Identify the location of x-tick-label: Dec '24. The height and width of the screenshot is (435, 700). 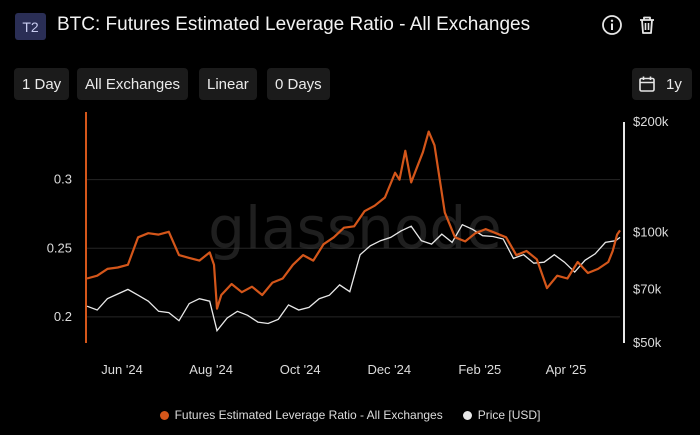
(389, 369).